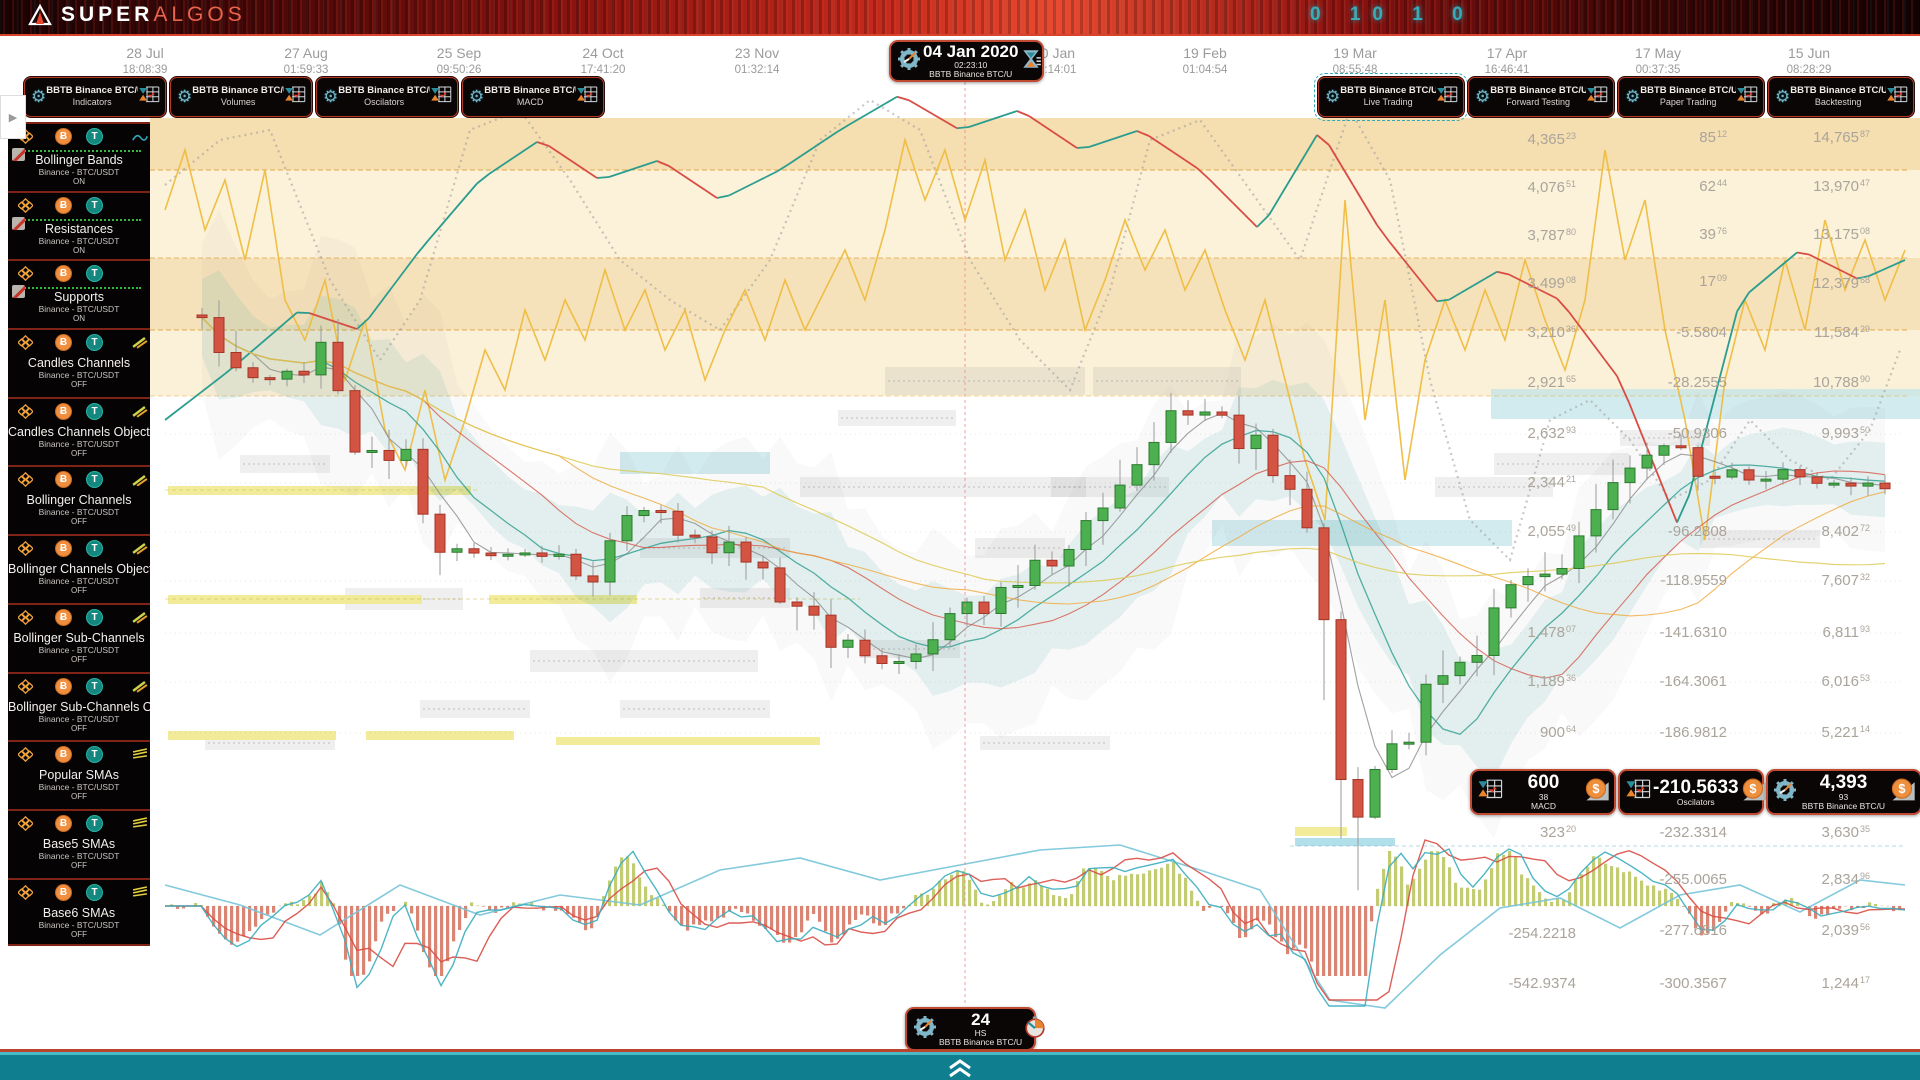 Image resolution: width=1920 pixels, height=1080 pixels. I want to click on sidebar-expand-button: ▶, so click(13, 117).